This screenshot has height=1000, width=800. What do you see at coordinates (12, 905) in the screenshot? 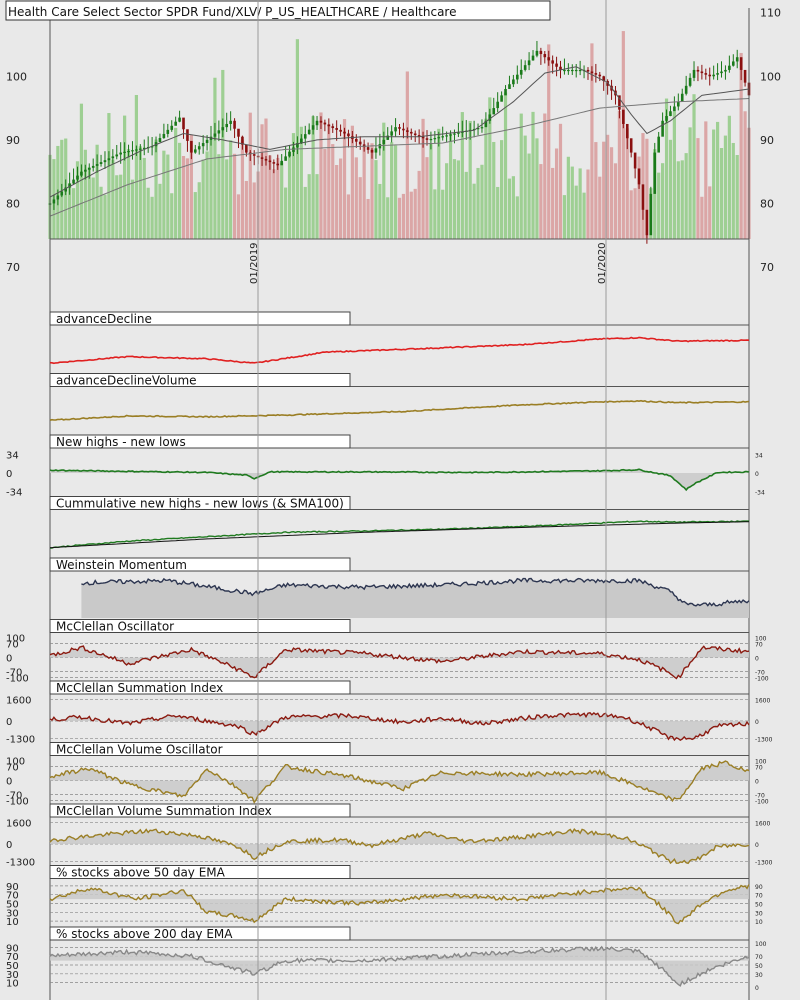
I see `panel-left-tick: 50` at bounding box center [12, 905].